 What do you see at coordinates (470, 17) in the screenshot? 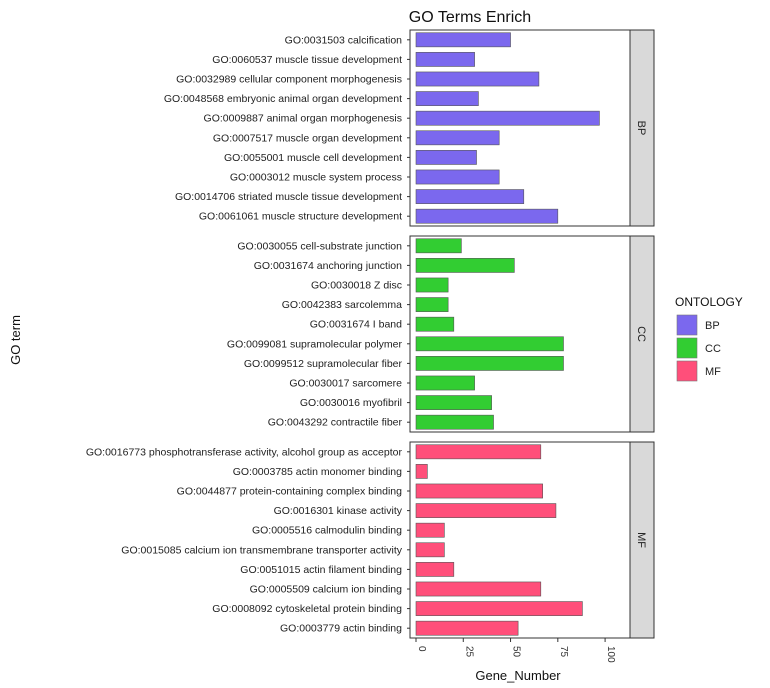
I see `chart-title: GO Terms Enrich` at bounding box center [470, 17].